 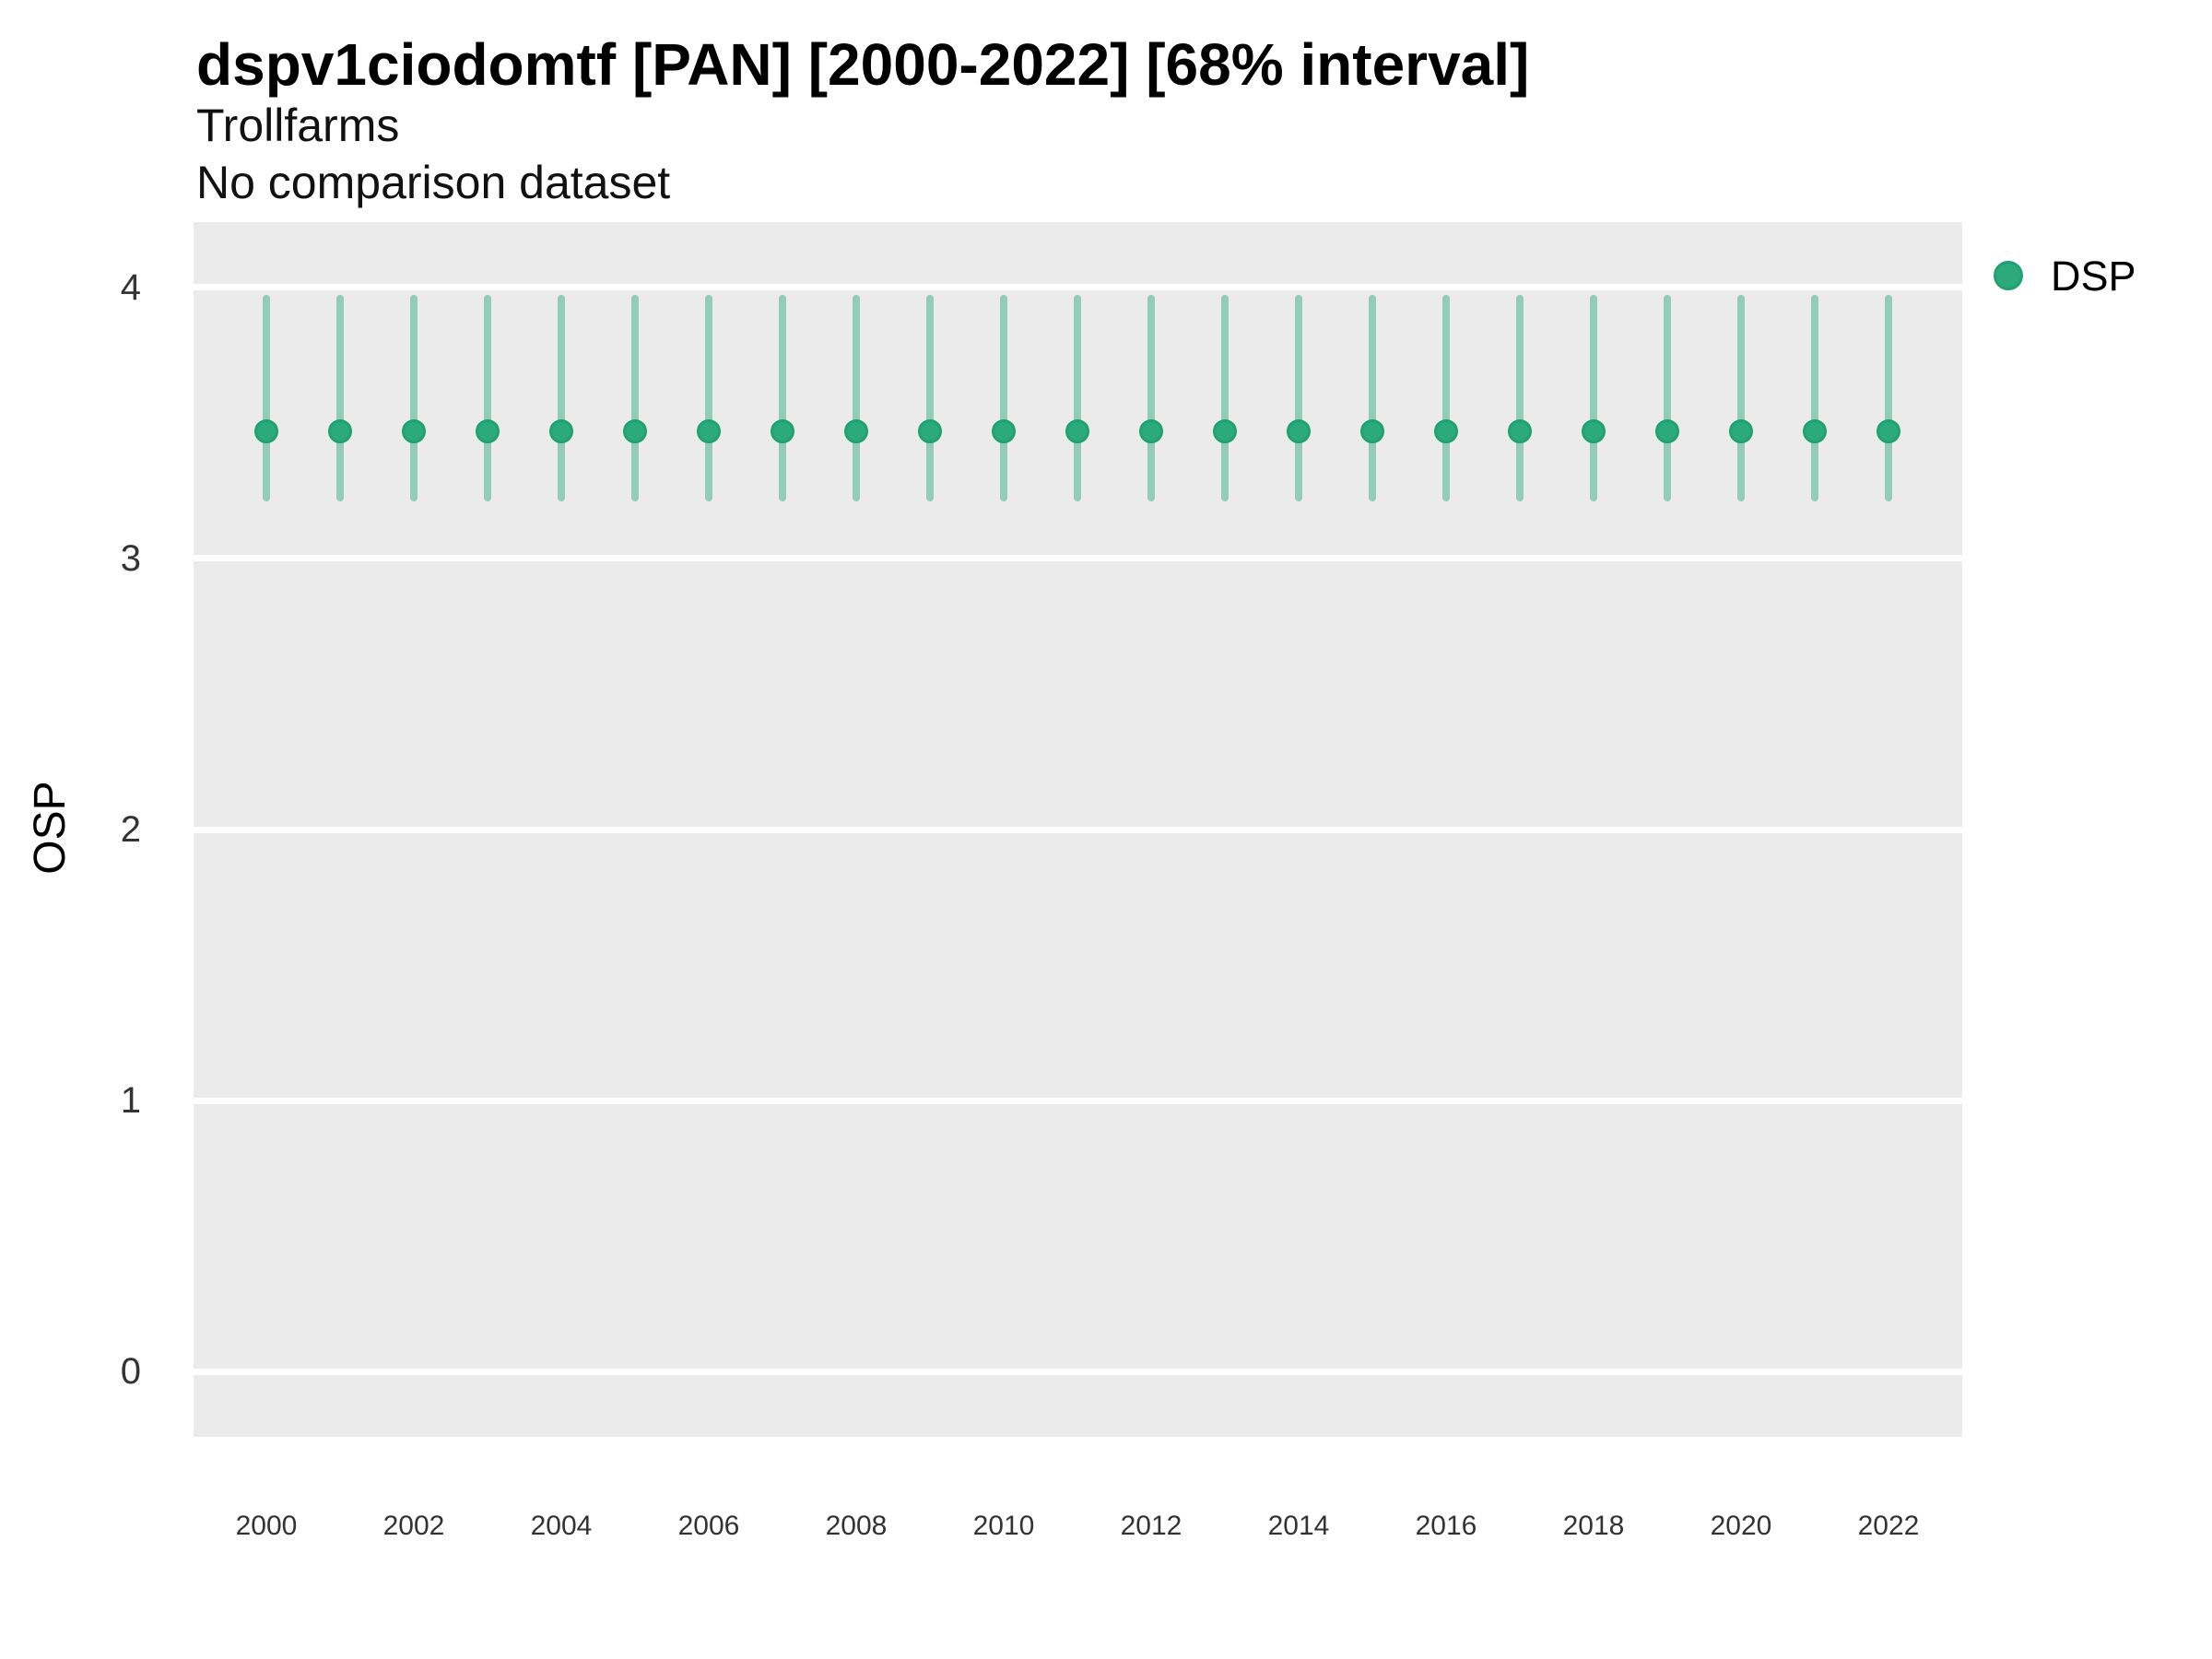 What do you see at coordinates (635, 398) in the screenshot?
I see `interval-2005` at bounding box center [635, 398].